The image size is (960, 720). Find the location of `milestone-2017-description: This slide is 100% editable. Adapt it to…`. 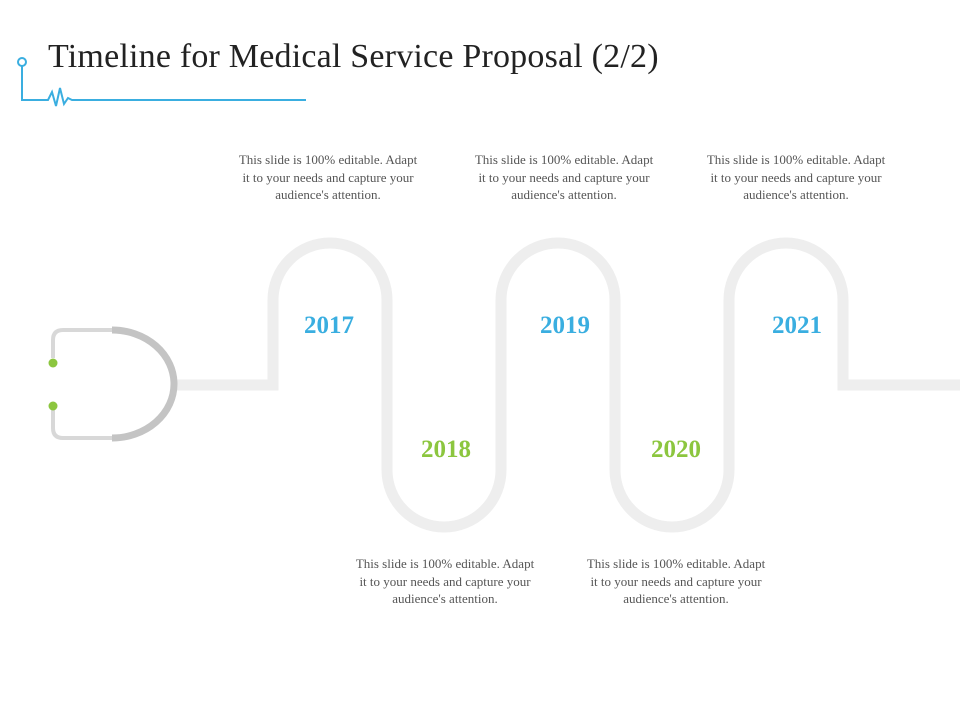

milestone-2017-description: This slide is 100% editable. Adapt it to… is located at coordinates (328, 177).